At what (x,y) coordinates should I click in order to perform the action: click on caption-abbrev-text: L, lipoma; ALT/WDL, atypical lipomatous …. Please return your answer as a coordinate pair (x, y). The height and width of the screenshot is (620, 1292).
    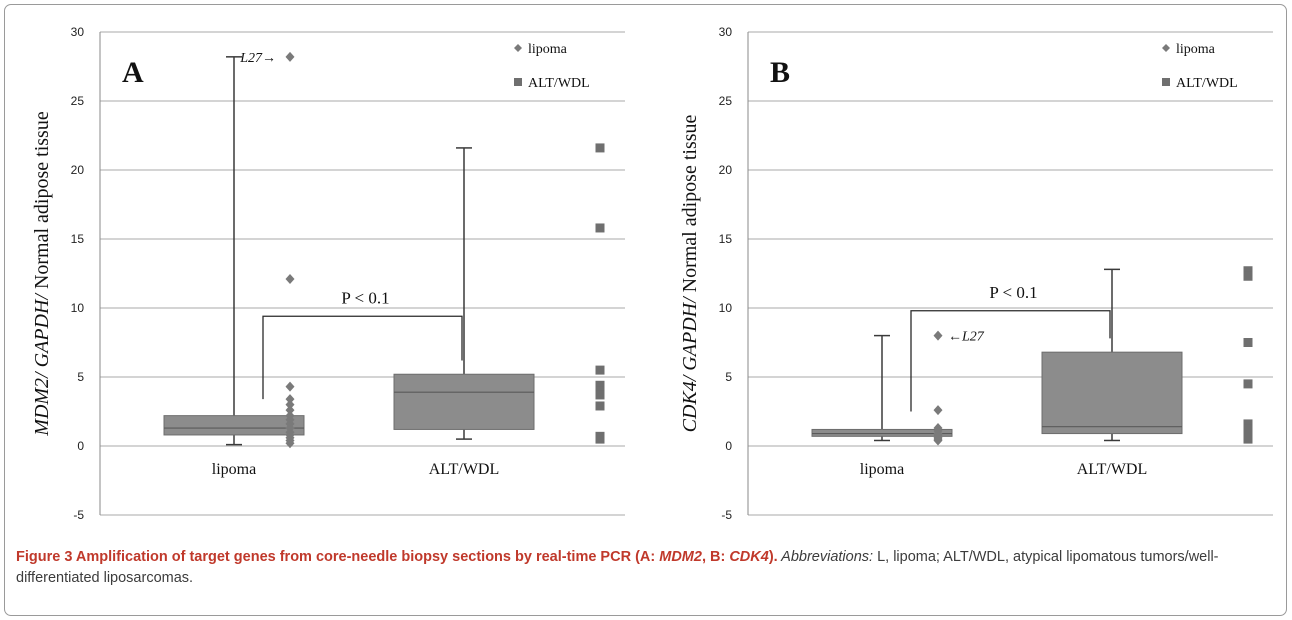
    Looking at the image, I should click on (617, 567).